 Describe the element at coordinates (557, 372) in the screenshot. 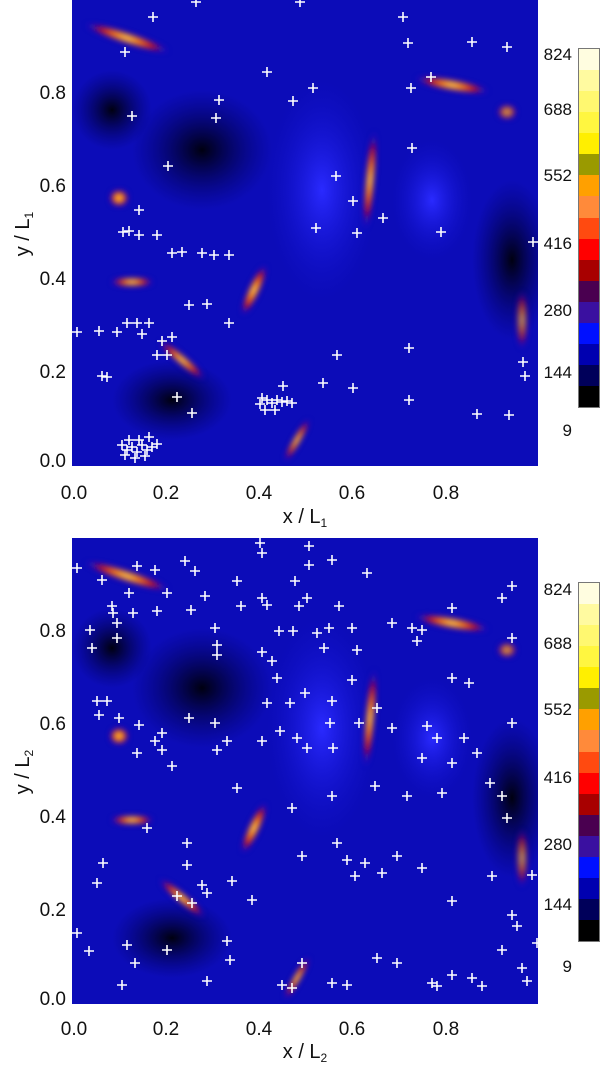

I see `cbar-tick-top-144: 144` at that location.